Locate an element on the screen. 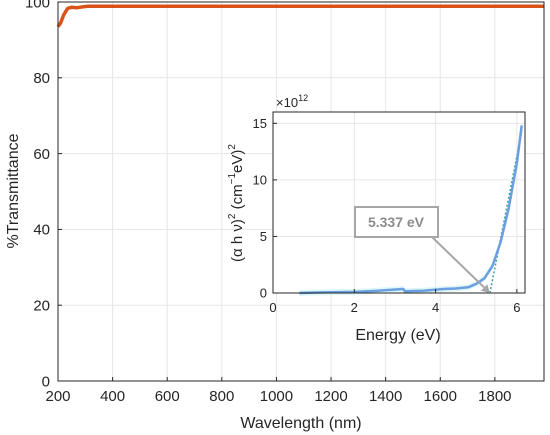 The width and height of the screenshot is (550, 435). inset-y-label-suffix: eV) is located at coordinates (237, 161).